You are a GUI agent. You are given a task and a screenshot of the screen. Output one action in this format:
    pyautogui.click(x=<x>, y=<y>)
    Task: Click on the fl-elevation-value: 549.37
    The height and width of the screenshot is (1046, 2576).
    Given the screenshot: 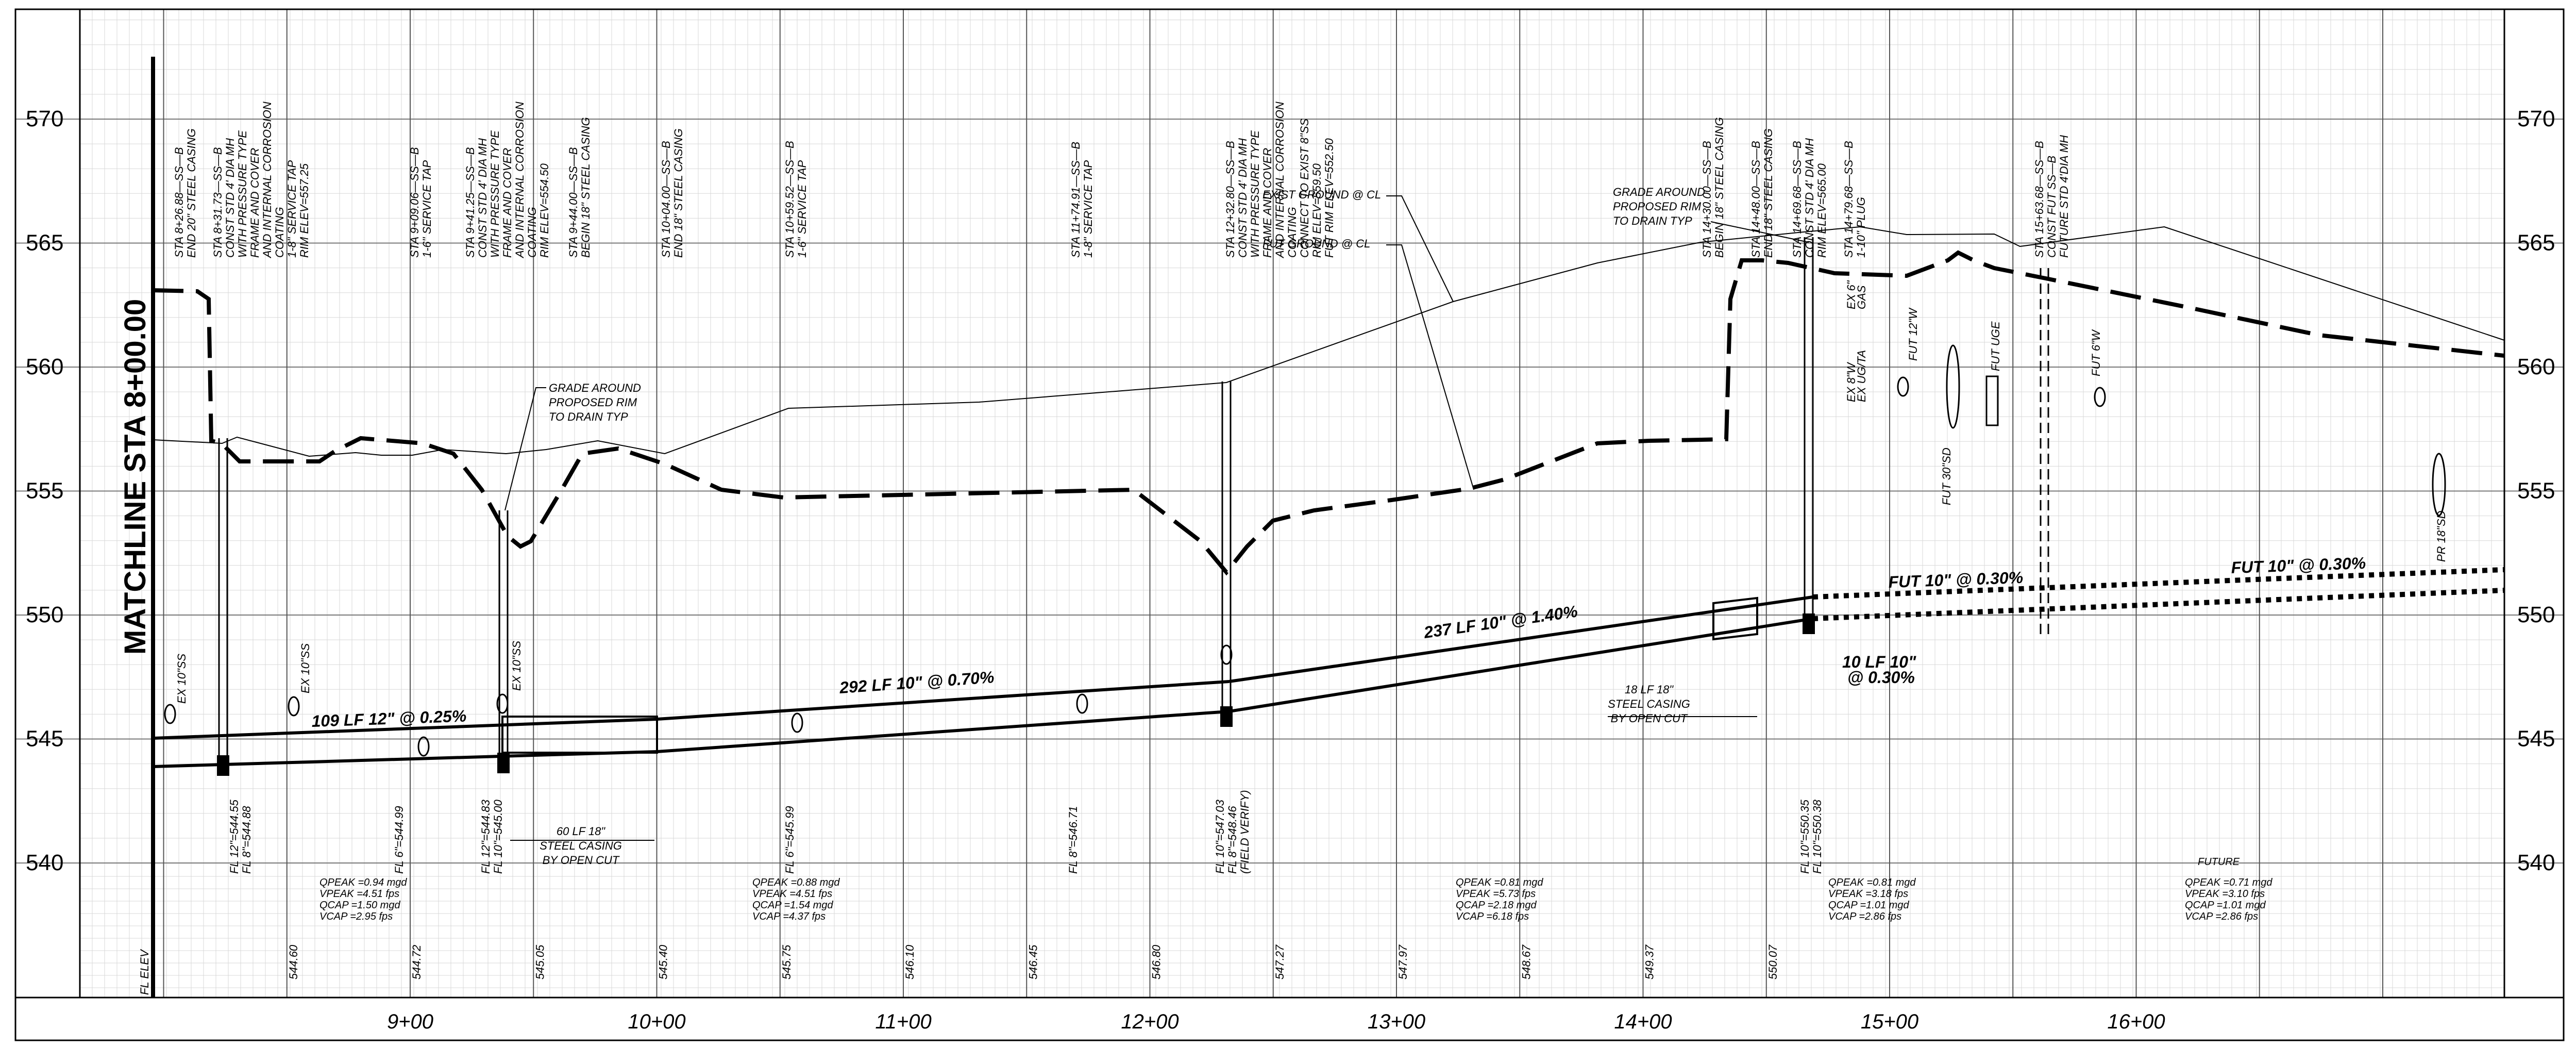 What is the action you would take?
    pyautogui.click(x=1649, y=961)
    